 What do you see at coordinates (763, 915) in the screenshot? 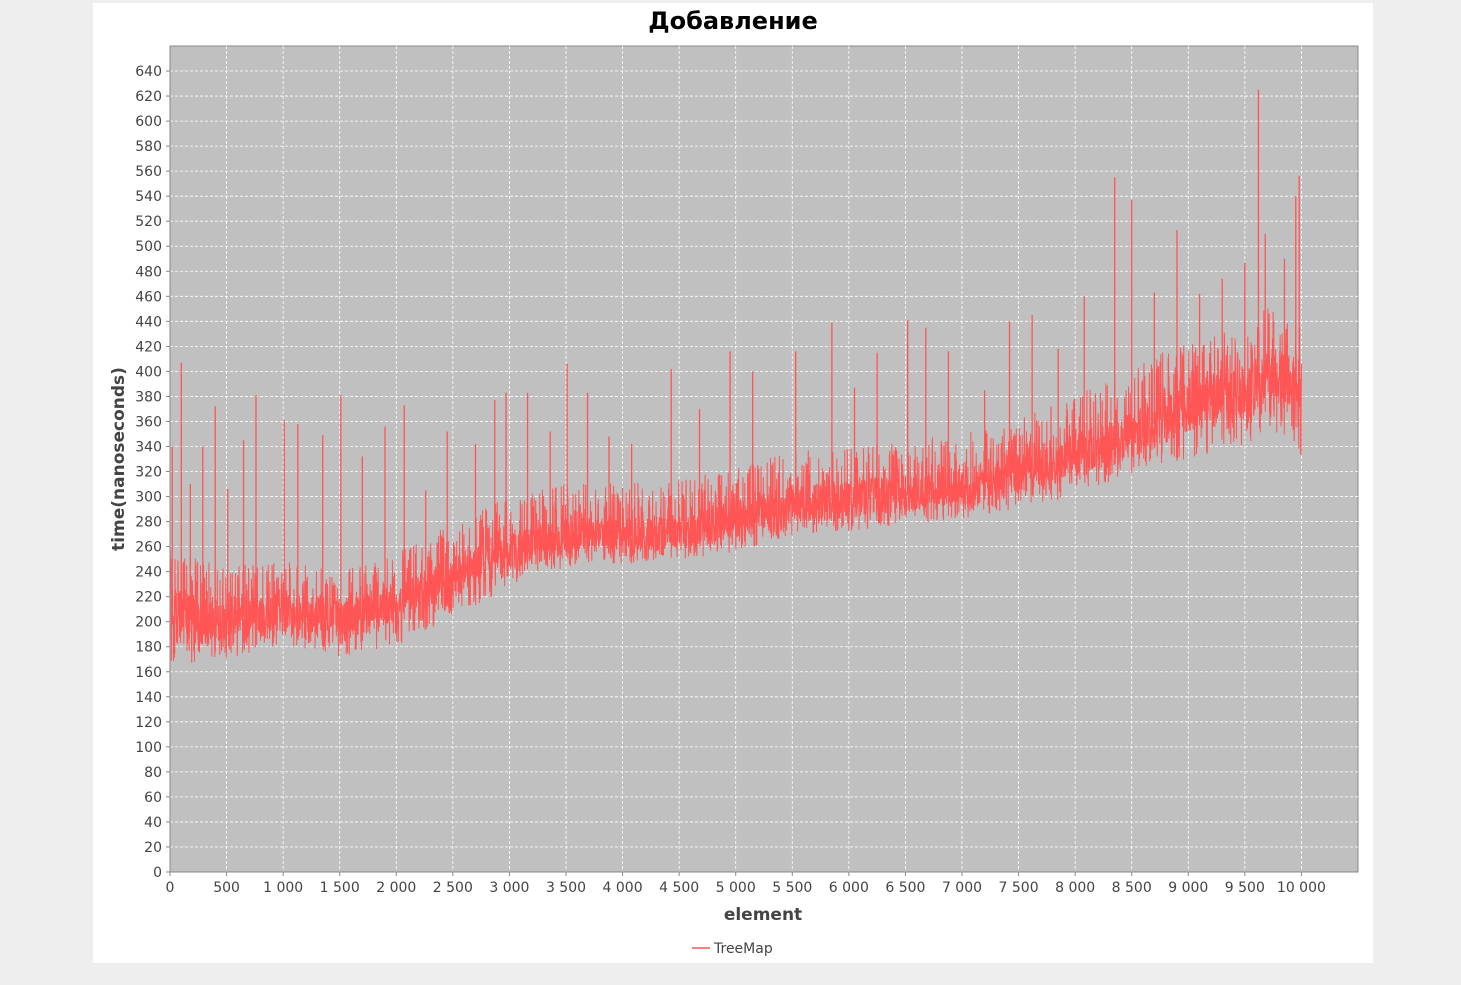
I see `x-axis-title: element` at bounding box center [763, 915].